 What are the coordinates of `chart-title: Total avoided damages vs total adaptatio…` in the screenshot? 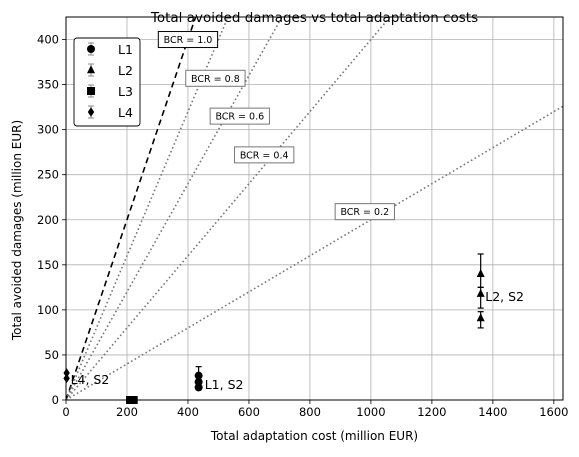 It's located at (314, 18).